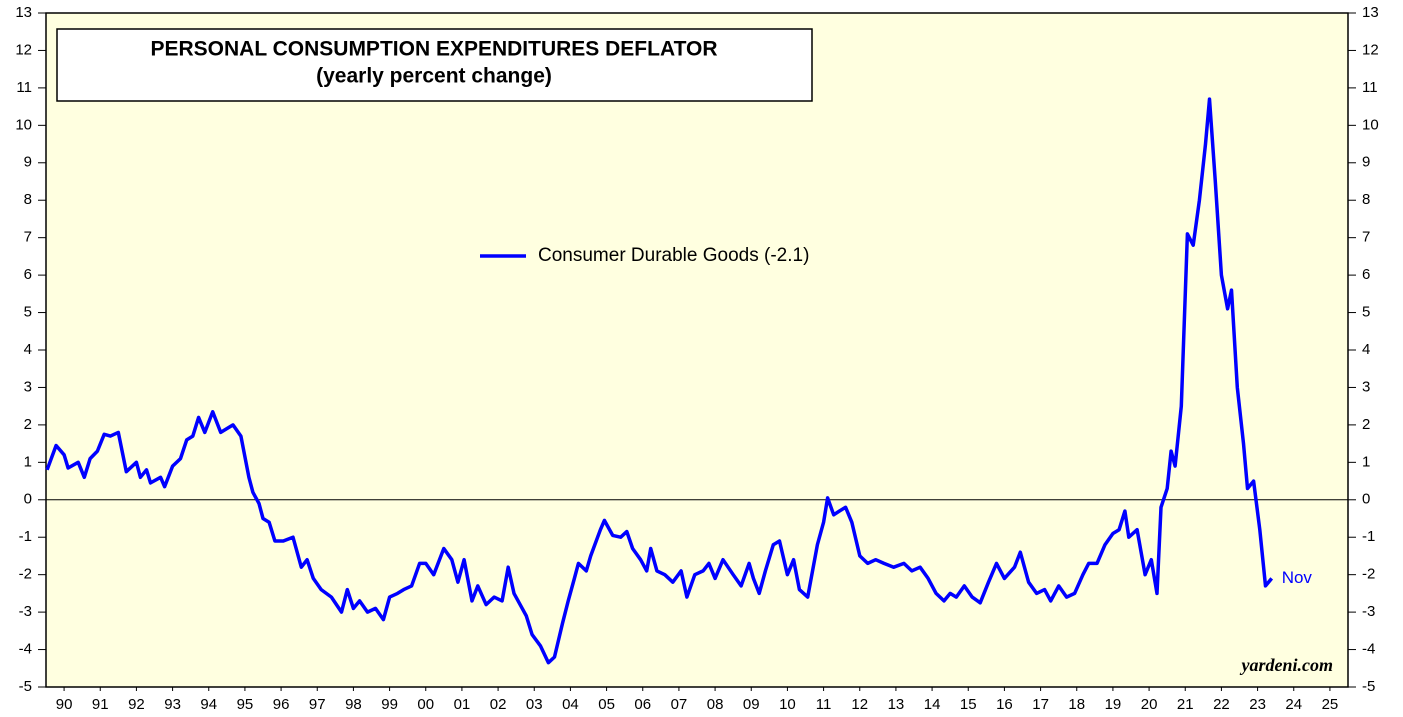 The height and width of the screenshot is (717, 1403). I want to click on x-tick-label: 01, so click(462, 704).